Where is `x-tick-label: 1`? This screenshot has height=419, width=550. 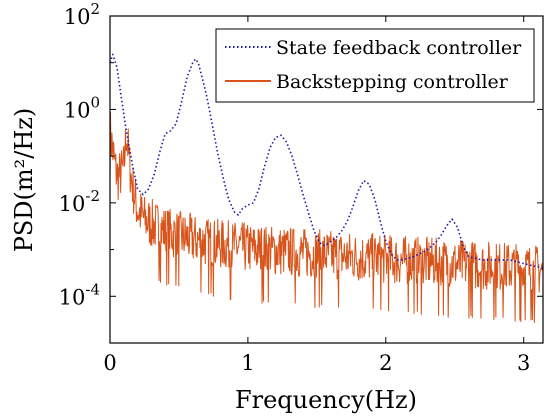
x-tick-label: 1 is located at coordinates (247, 363).